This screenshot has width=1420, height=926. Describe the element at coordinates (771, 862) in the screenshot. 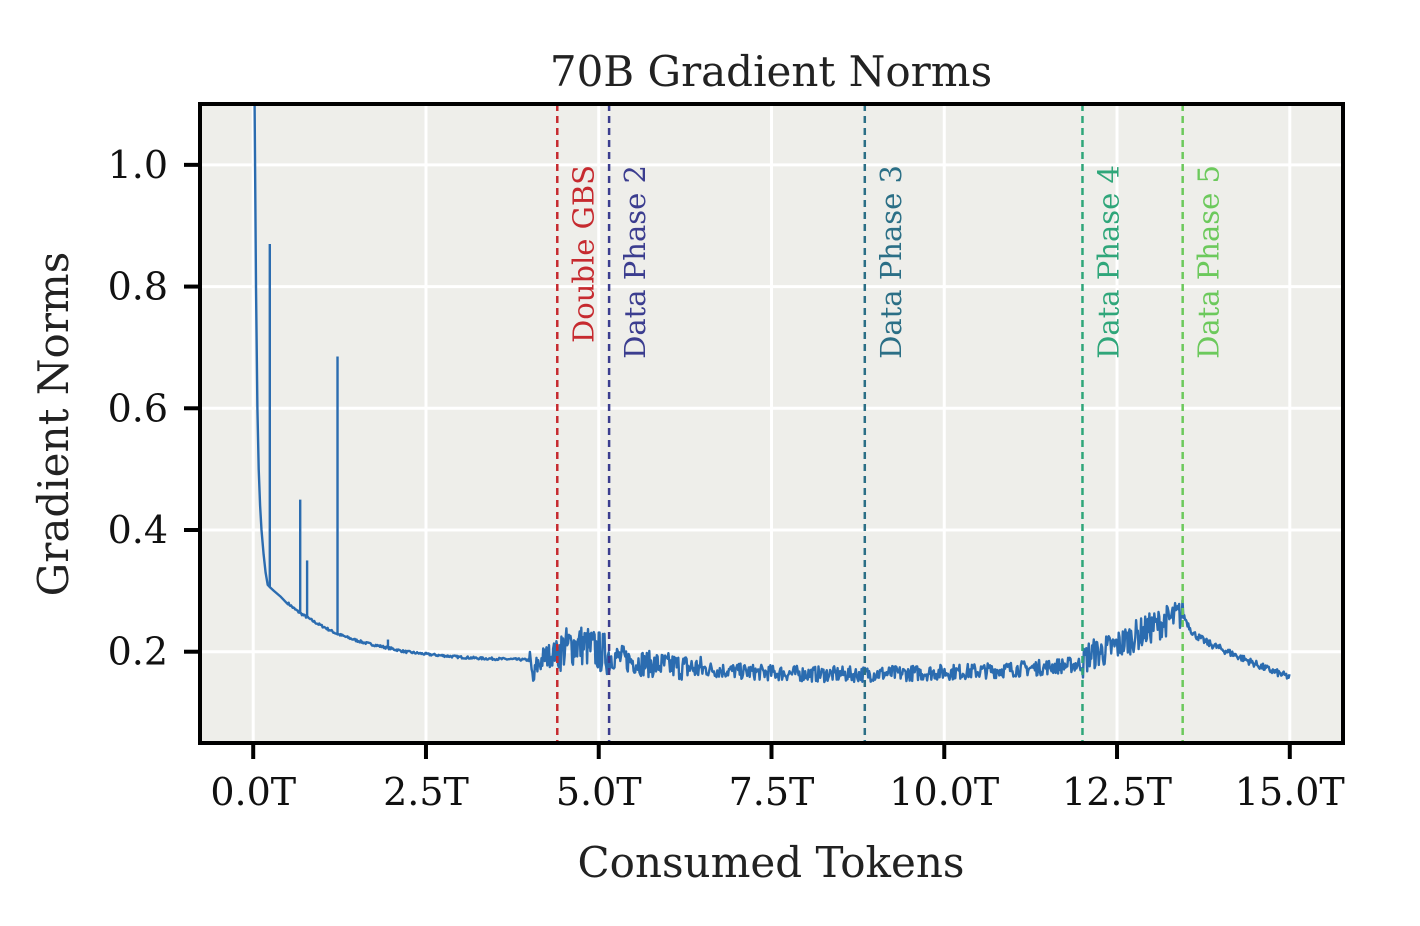

I see `x-axis-label: Consumed Tokens` at that location.